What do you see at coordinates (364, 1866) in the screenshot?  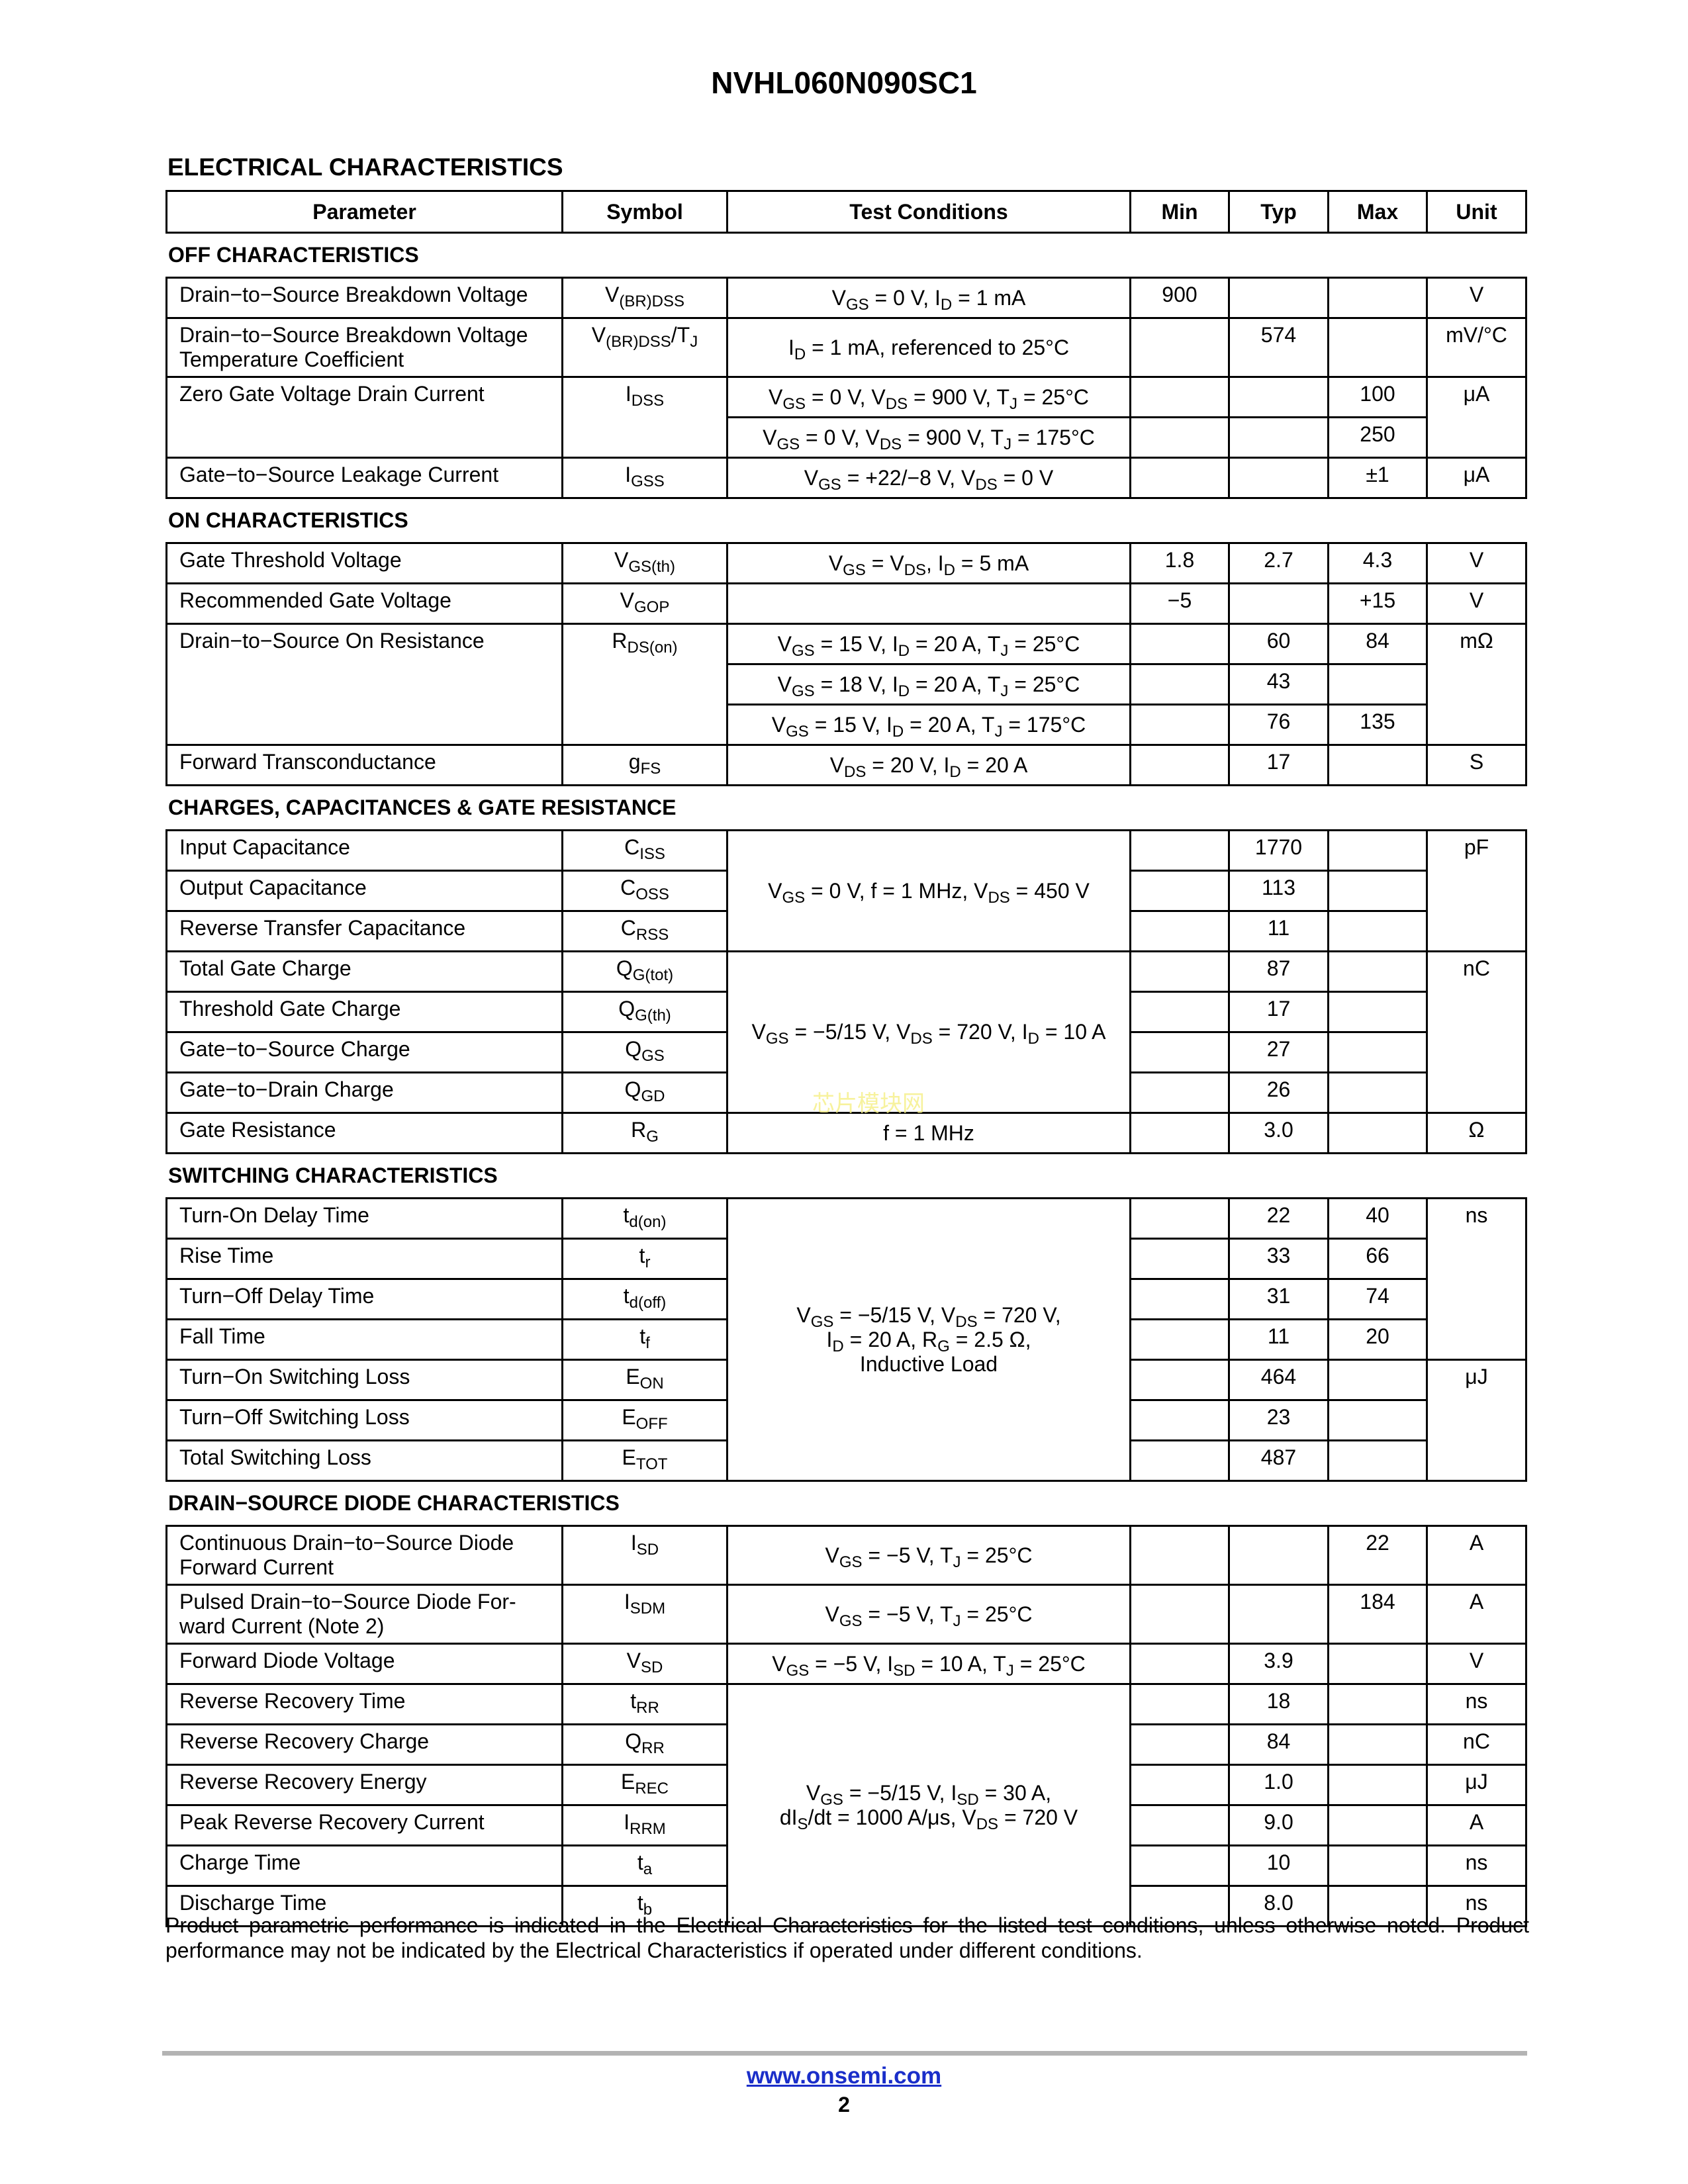 I see `cell-parameter: Charge Time` at bounding box center [364, 1866].